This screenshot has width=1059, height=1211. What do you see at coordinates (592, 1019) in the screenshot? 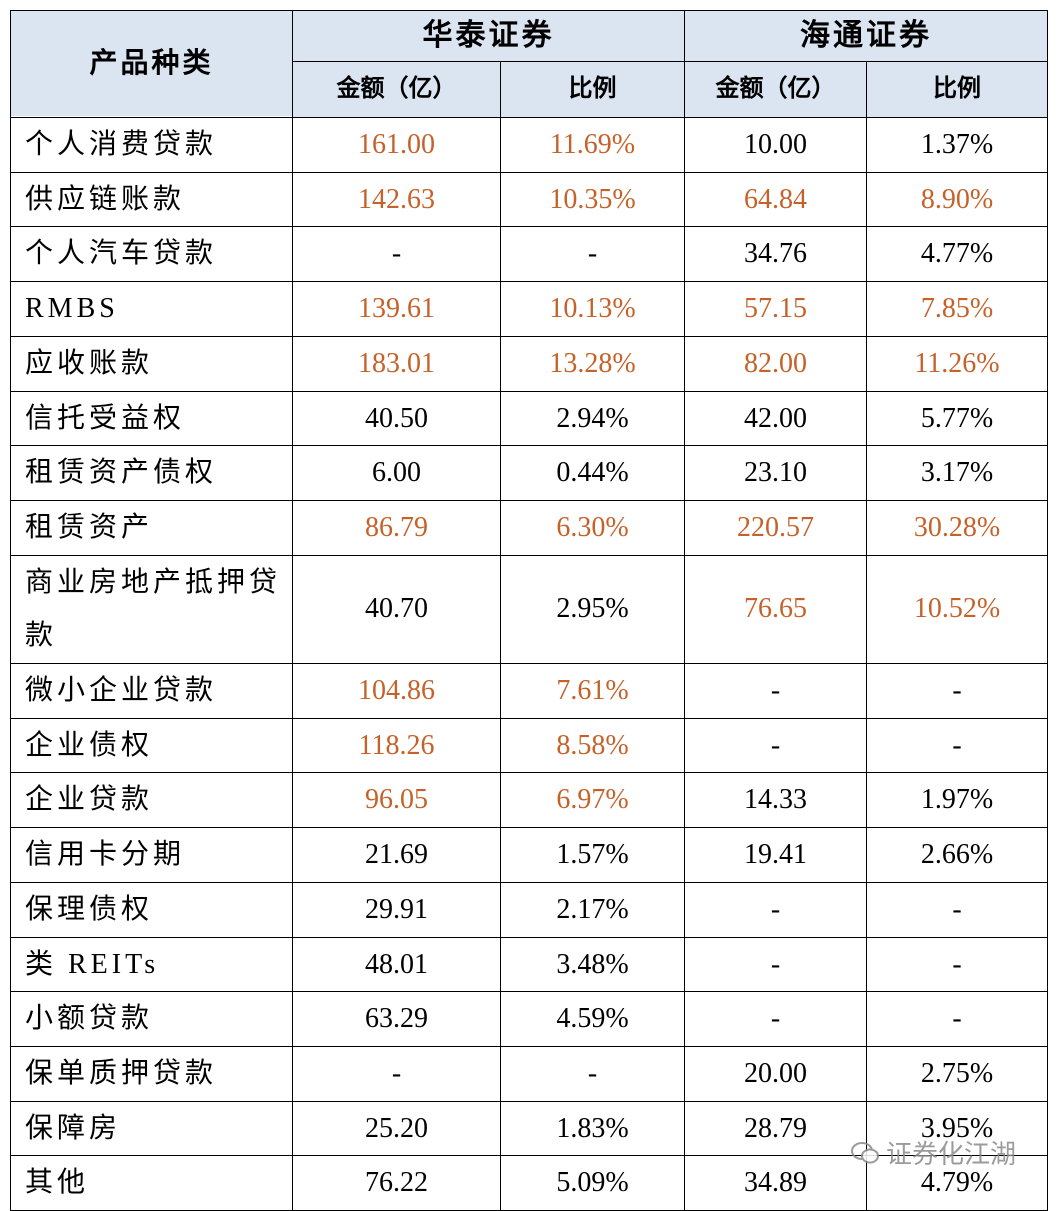
I see `table-cell: 4.59%` at bounding box center [592, 1019].